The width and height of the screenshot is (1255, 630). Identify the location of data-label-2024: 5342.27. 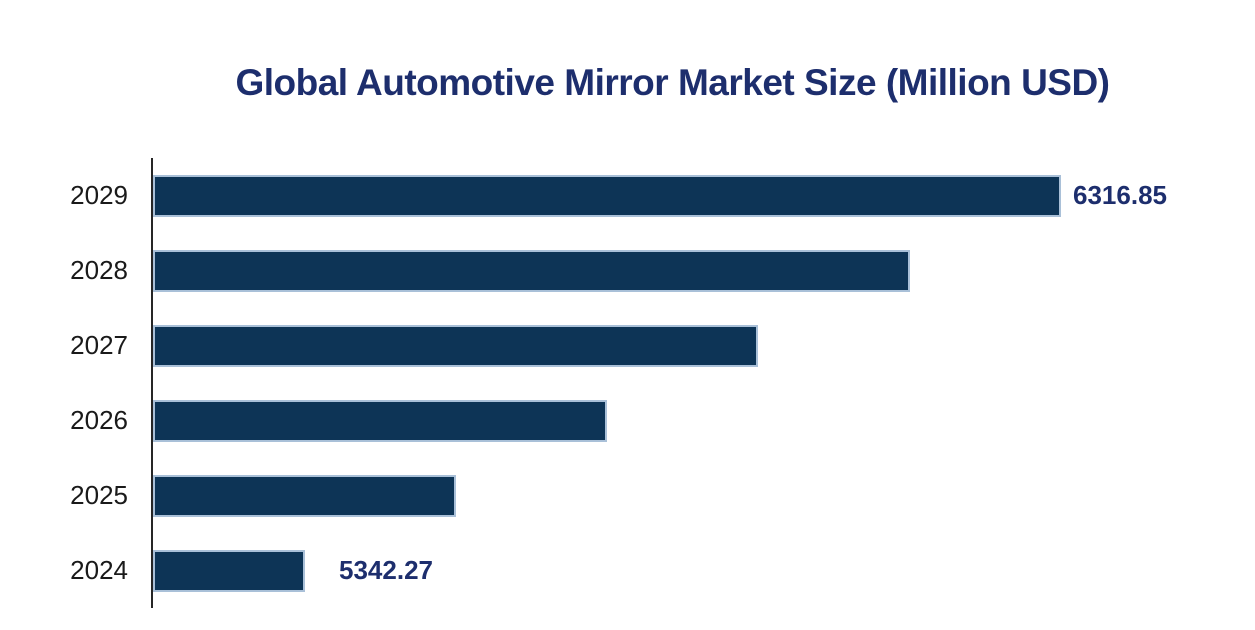
(386, 570).